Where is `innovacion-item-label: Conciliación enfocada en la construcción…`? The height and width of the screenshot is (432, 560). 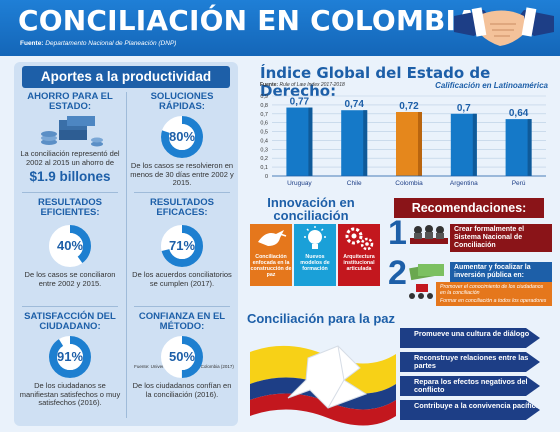
innovacion-item-label: Conciliación enfocada en la construcción… is located at coordinates (271, 266).